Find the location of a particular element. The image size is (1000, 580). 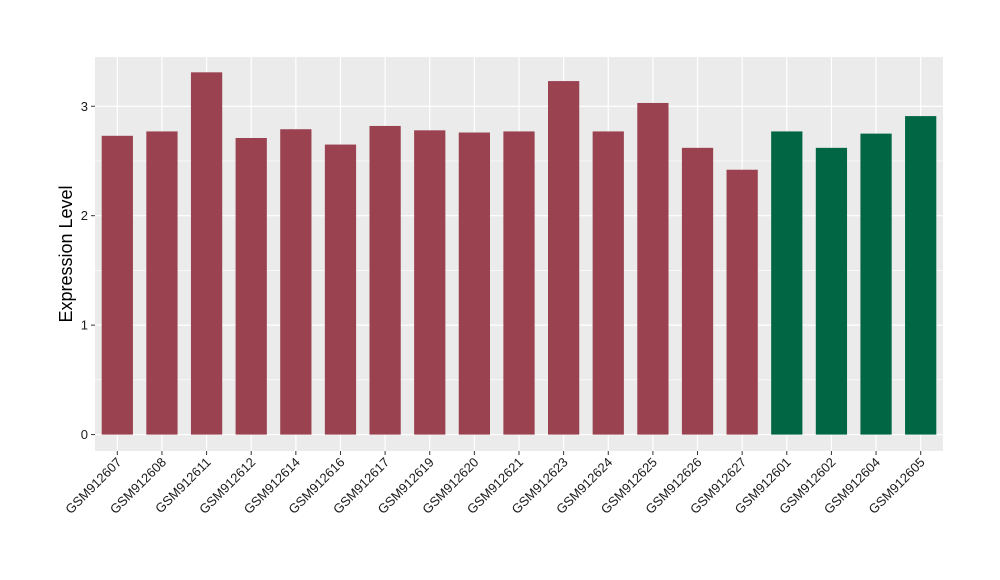

bar-GSM912621 is located at coordinates (519, 283).